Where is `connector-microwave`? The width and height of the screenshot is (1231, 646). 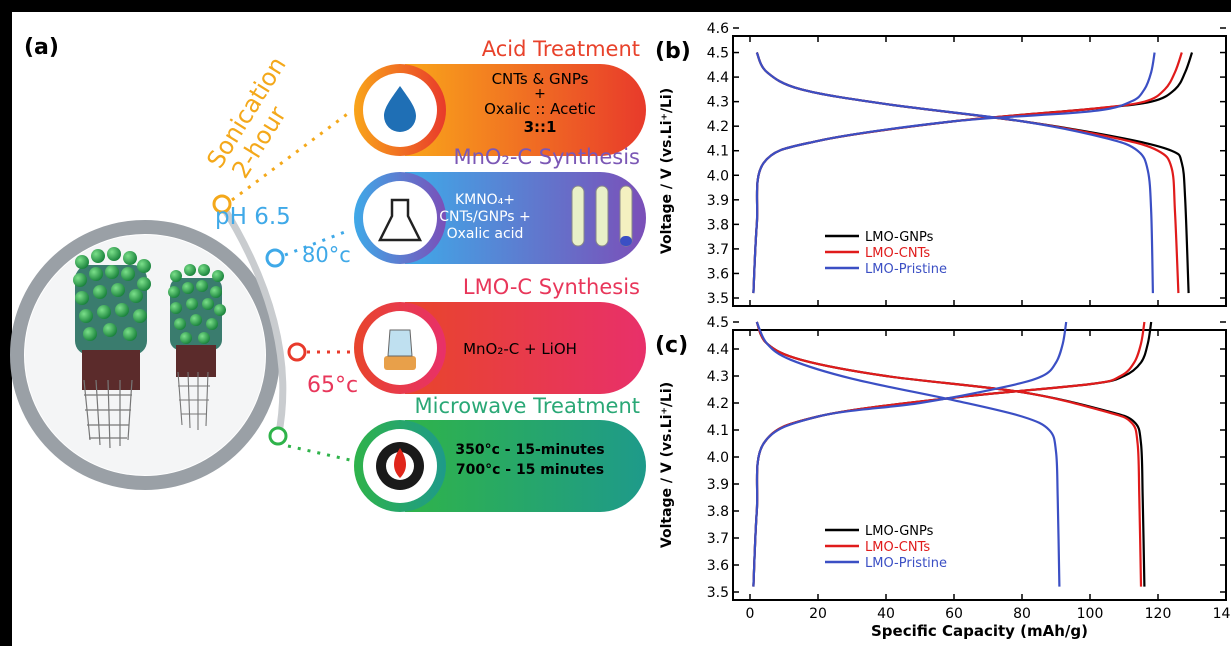 connector-microwave is located at coordinates (319, 453).